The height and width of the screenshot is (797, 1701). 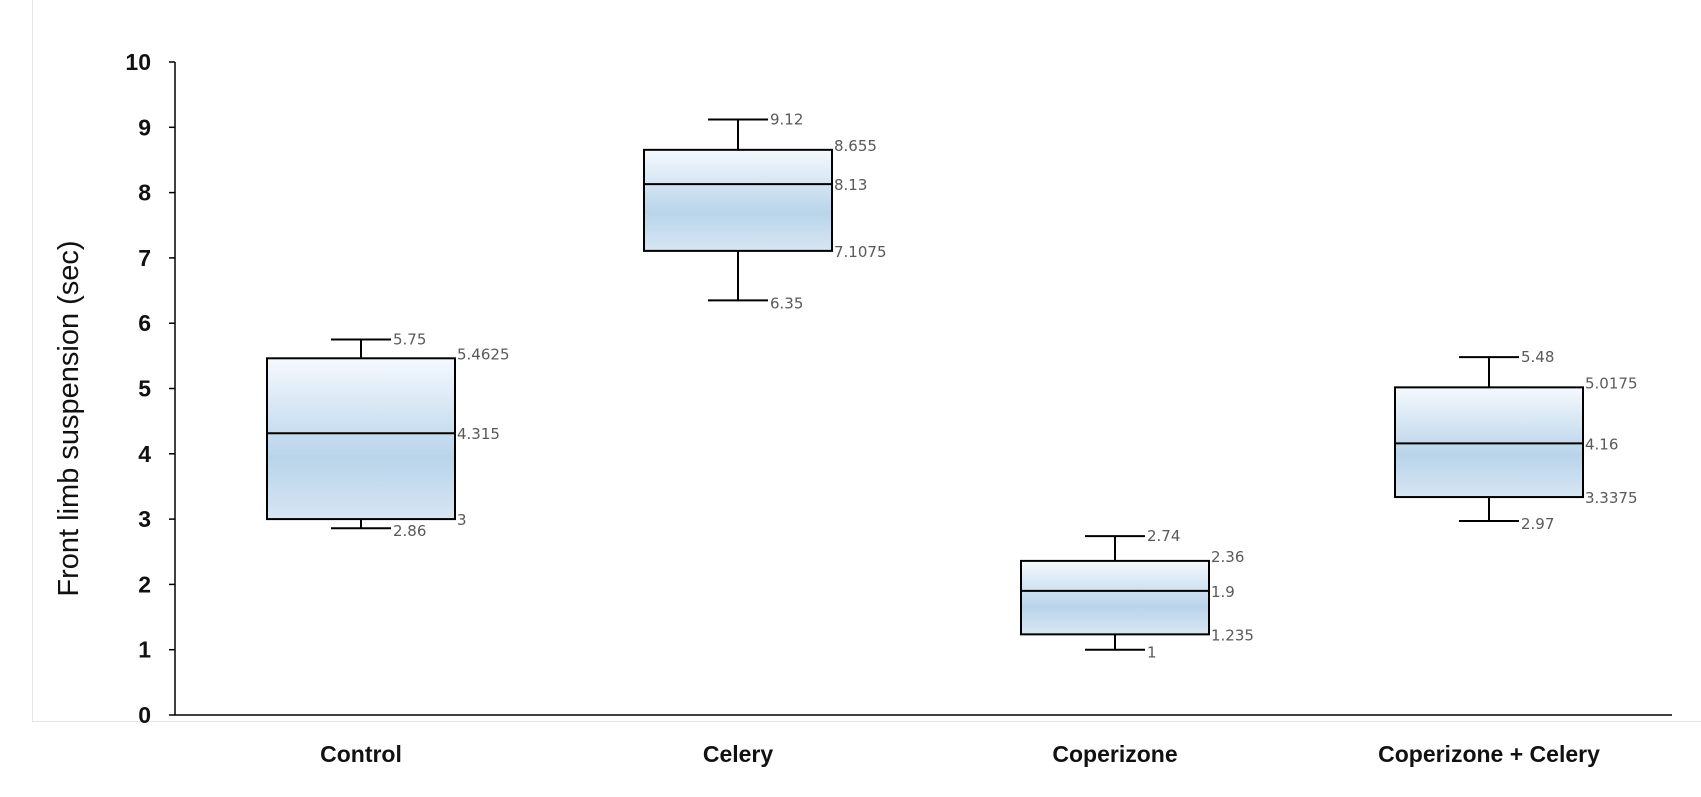 I want to click on data-label-min: 2.86, so click(x=409, y=531).